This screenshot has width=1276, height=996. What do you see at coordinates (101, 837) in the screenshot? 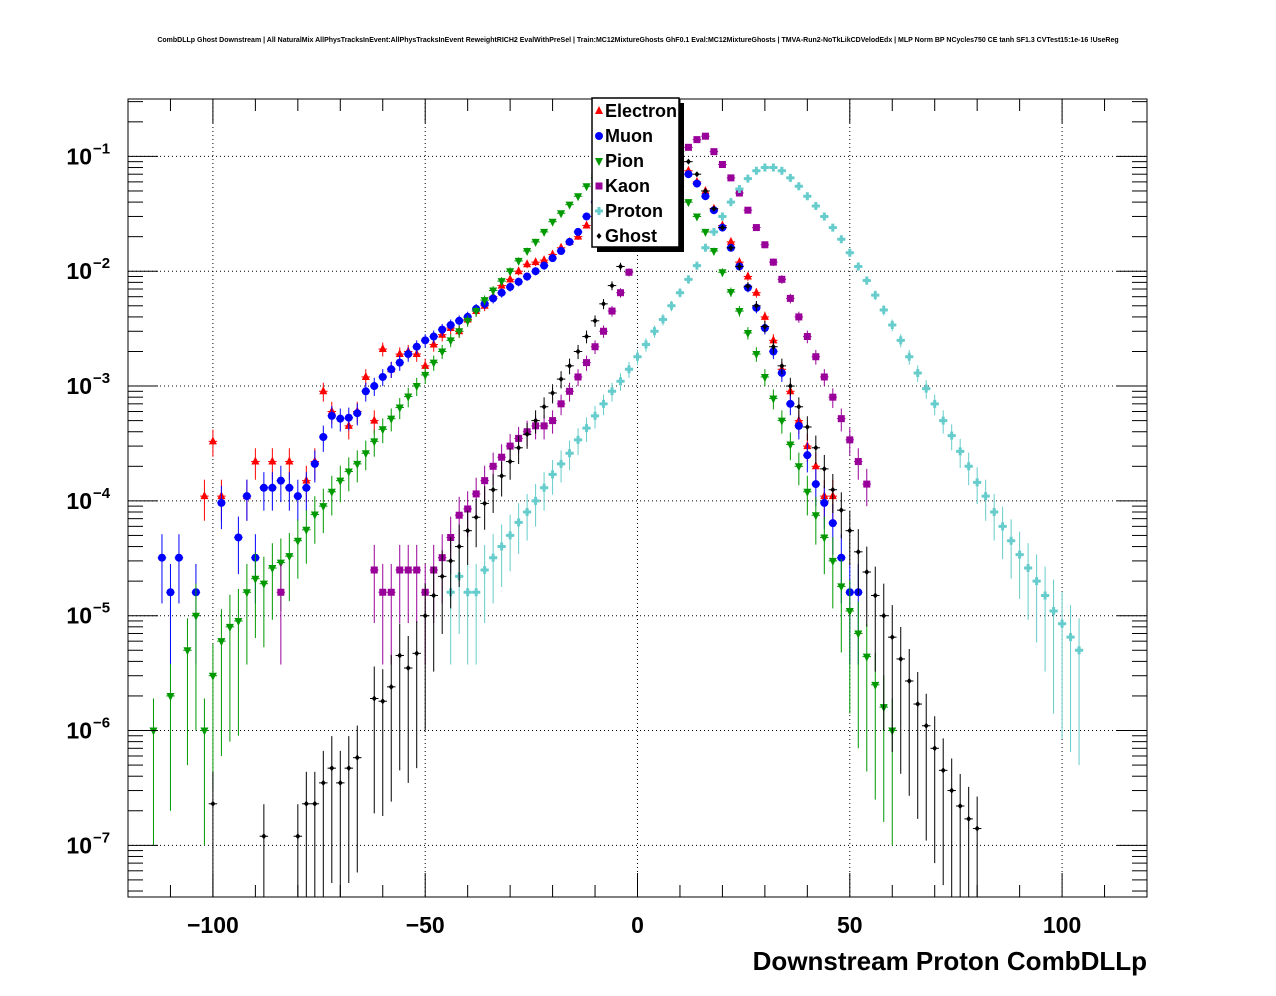
I see `y-tick-exponent: −7` at bounding box center [101, 837].